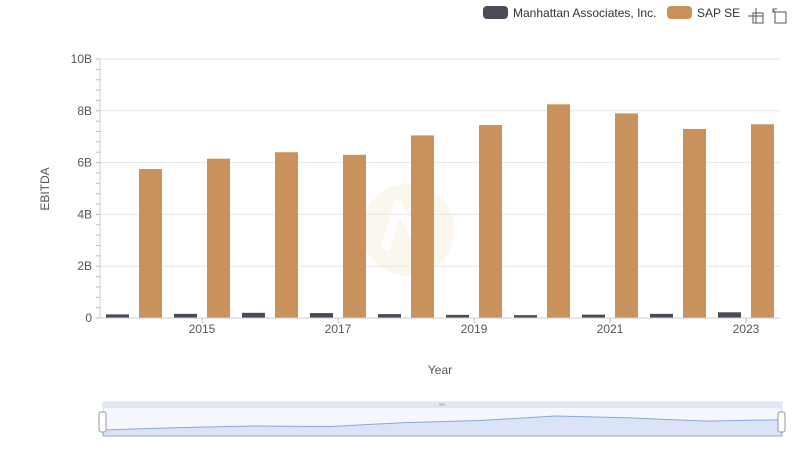 This screenshot has height=461, width=800. Describe the element at coordinates (338, 329) in the screenshot. I see `x-tick-label: 2017` at that location.